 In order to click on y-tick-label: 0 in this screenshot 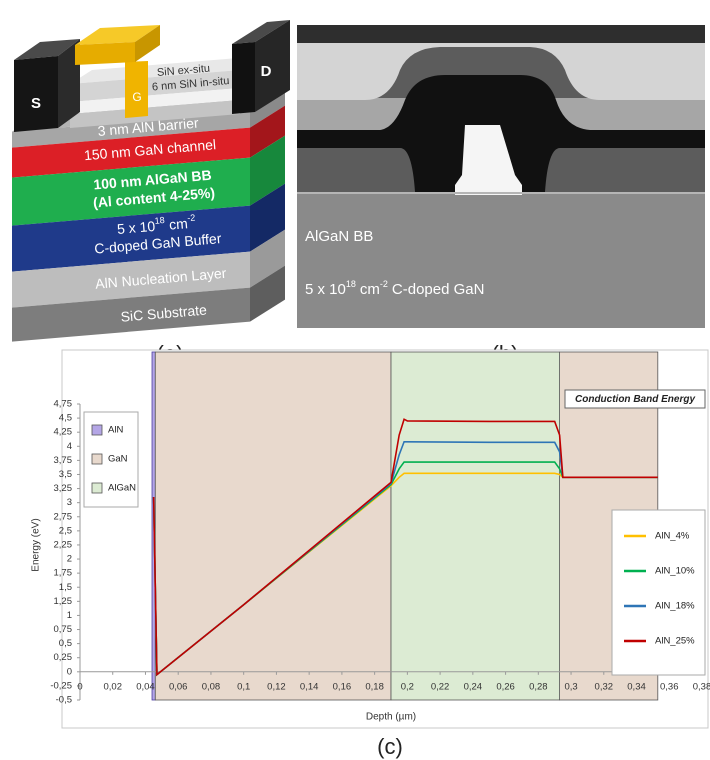, I will do `click(69, 671)`.